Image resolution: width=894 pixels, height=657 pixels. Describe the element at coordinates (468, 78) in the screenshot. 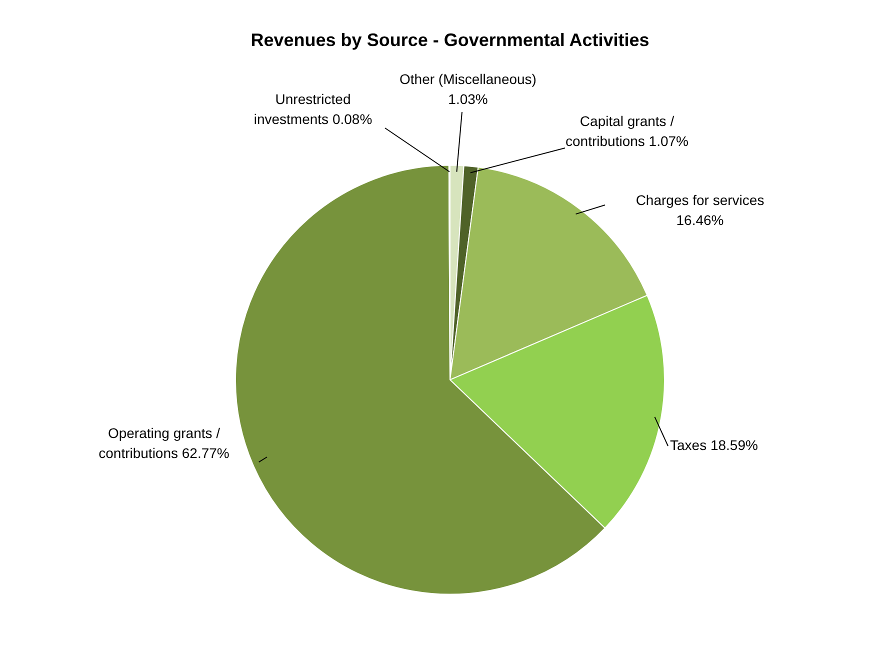

I see `slice-label: Other (Miscellaneous)` at that location.